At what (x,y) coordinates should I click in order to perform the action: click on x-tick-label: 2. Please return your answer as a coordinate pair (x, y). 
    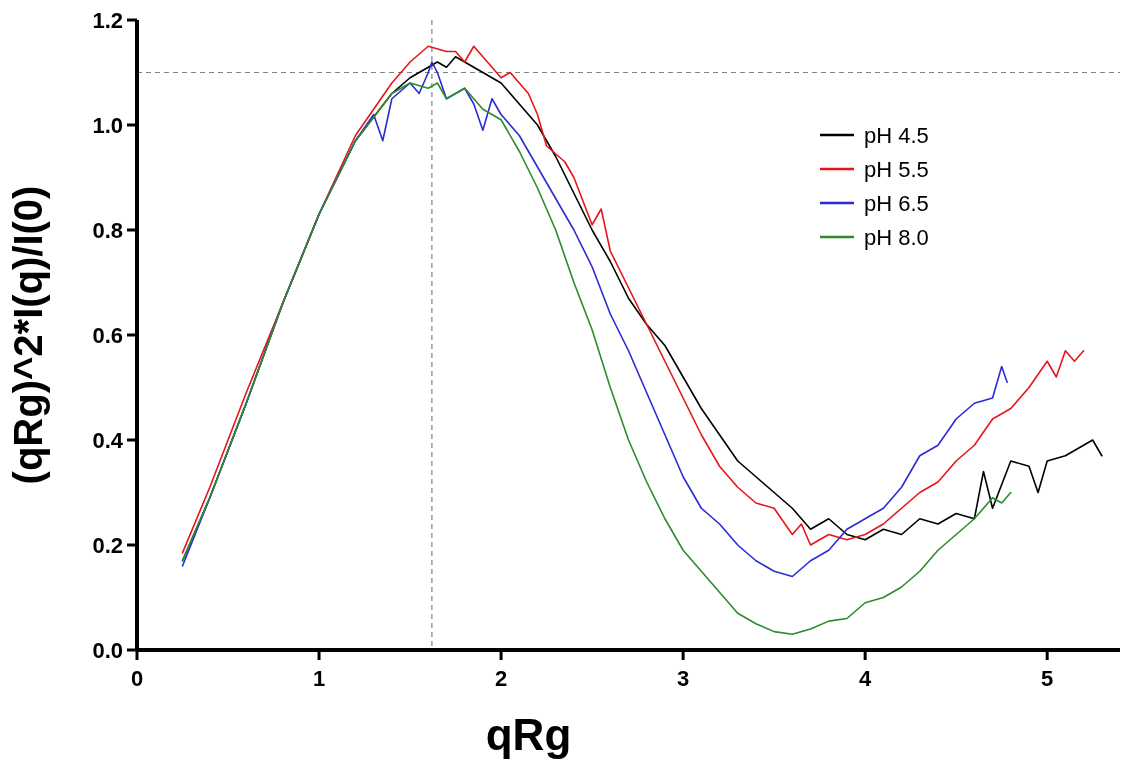
    Looking at the image, I should click on (501, 678).